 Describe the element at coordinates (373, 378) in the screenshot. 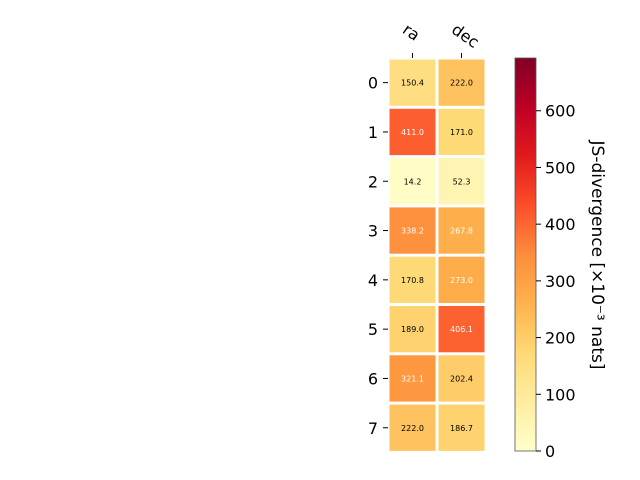

I see `row-tick-label: 6` at that location.